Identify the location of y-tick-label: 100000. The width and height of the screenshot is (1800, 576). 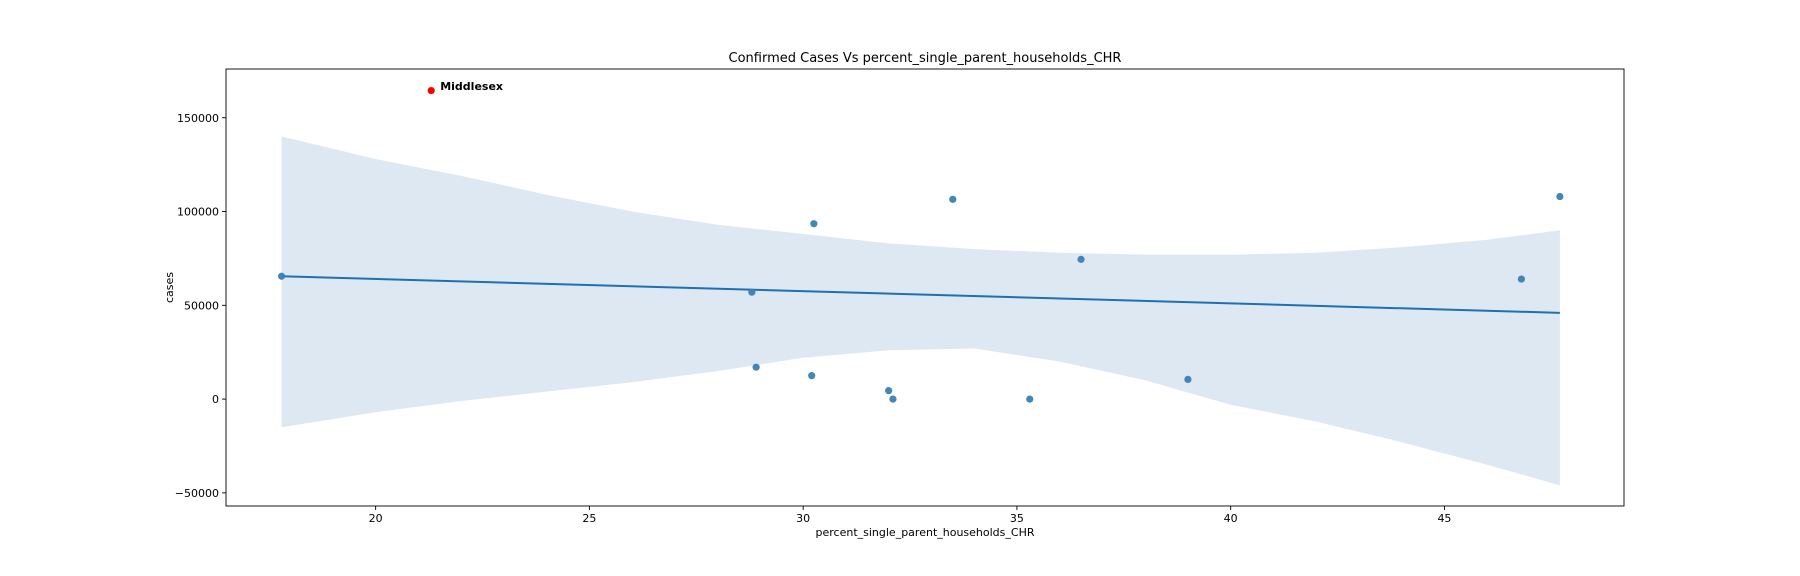
(198, 212).